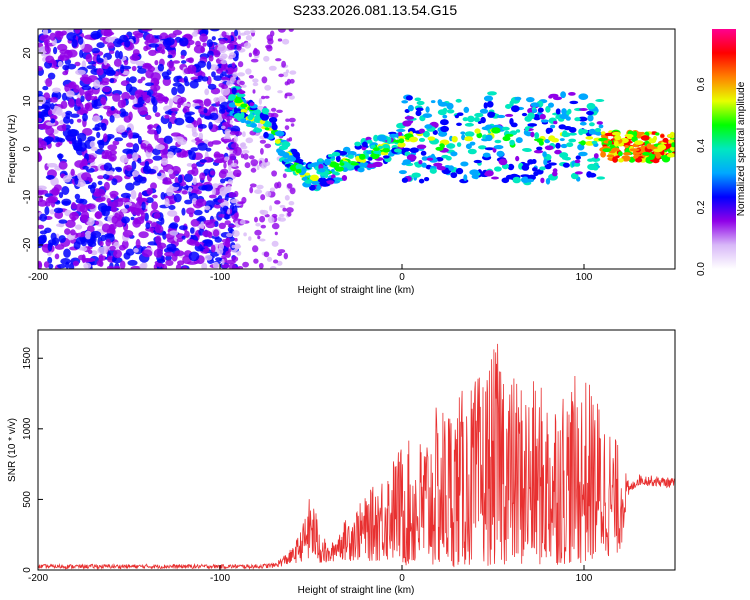  Describe the element at coordinates (375, 10) in the screenshot. I see `figure-title: S233.2026.081.13.54.G15` at that location.